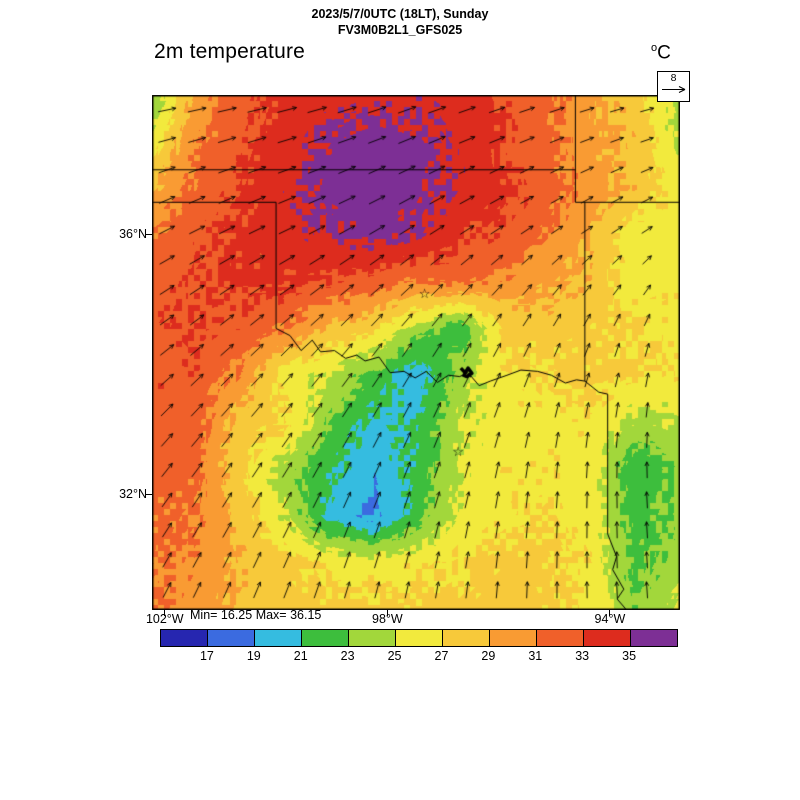 This screenshot has height=800, width=800. What do you see at coordinates (488, 656) in the screenshot?
I see `colorbar-tick-label: 29` at bounding box center [488, 656].